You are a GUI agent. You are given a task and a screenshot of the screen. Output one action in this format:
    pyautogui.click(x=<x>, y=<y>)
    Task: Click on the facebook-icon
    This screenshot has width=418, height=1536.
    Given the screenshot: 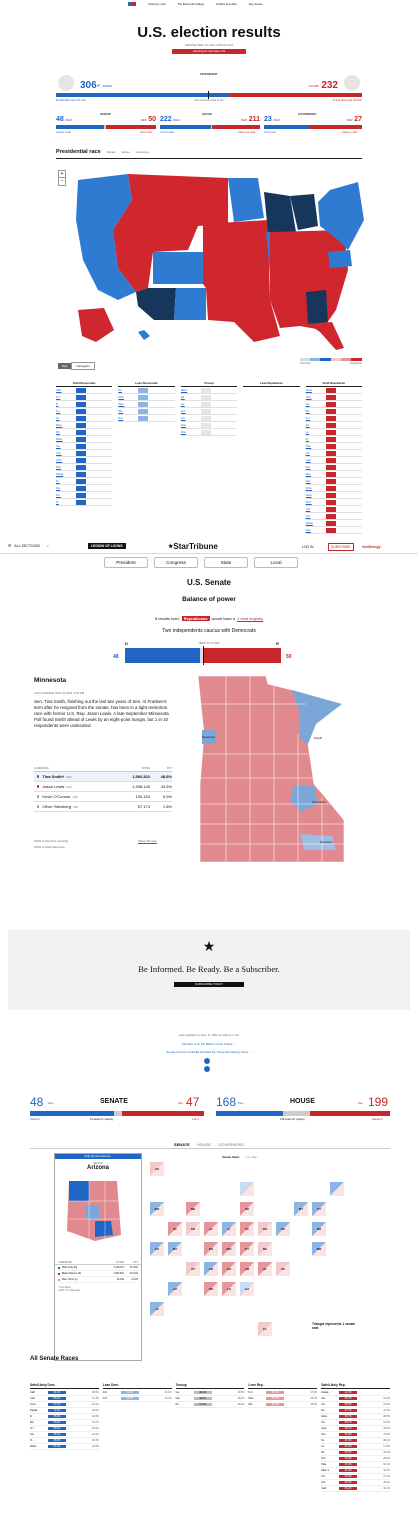 What is the action you would take?
    pyautogui.click(x=207, y=1061)
    